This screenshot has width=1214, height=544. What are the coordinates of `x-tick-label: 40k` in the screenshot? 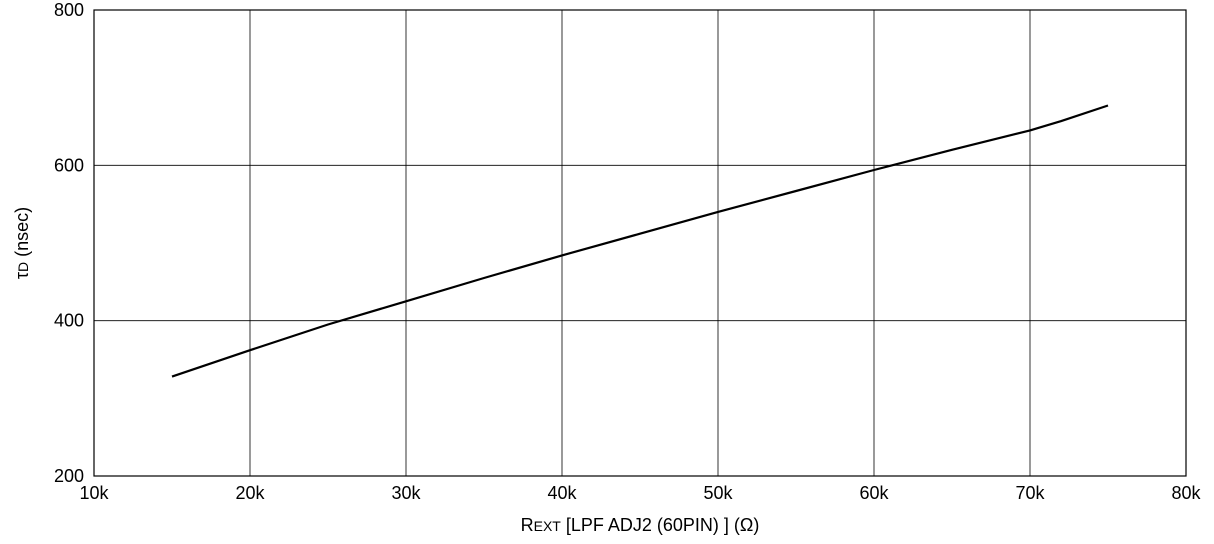 It's located at (562, 493).